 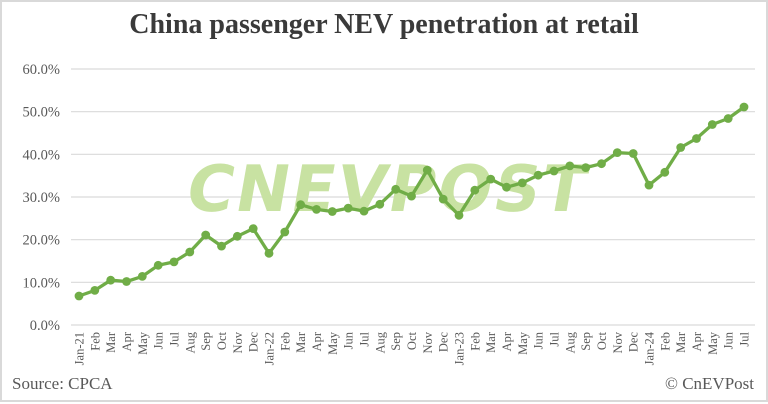 What do you see at coordinates (41, 155) in the screenshot?
I see `y-axis-tick-label: 40.0%` at bounding box center [41, 155].